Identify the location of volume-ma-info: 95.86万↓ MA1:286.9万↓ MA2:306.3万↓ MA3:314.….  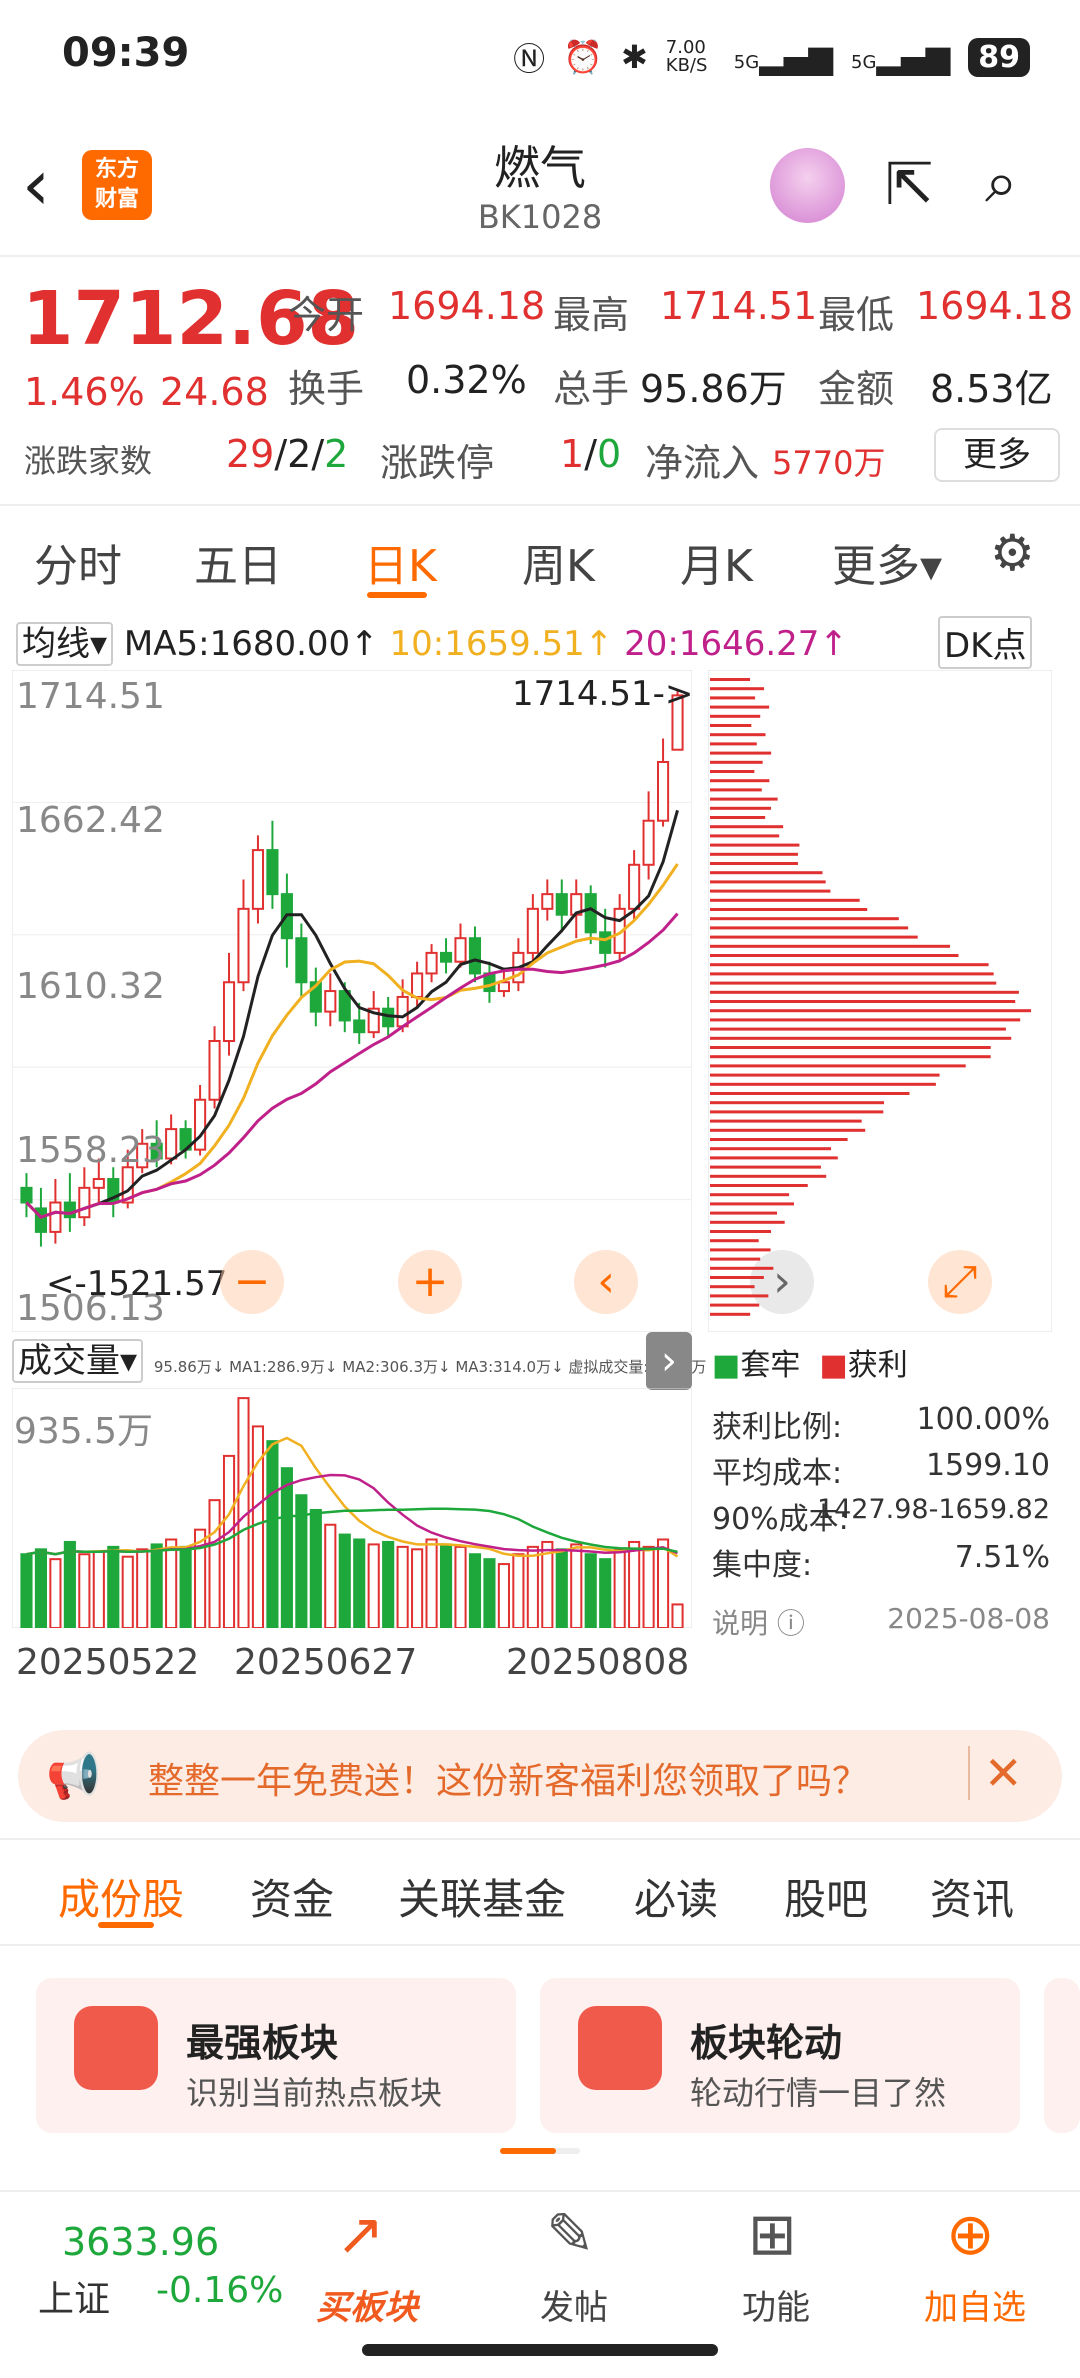
(430, 1367).